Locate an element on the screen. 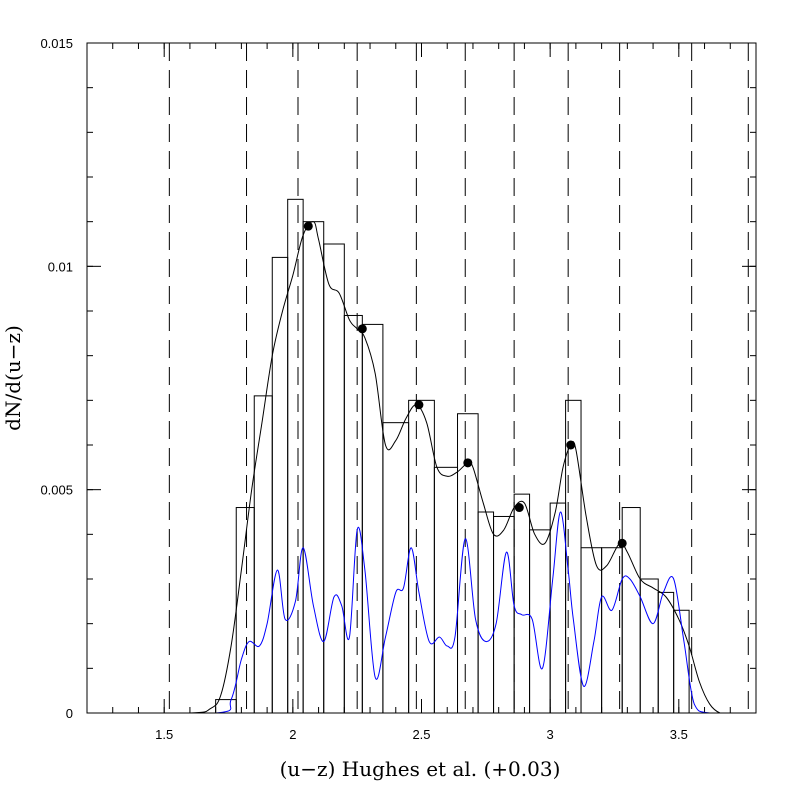 This screenshot has height=797, width=797. x-tick-labels: 1.5 2 2.5 3 3.5 is located at coordinates (421, 734).